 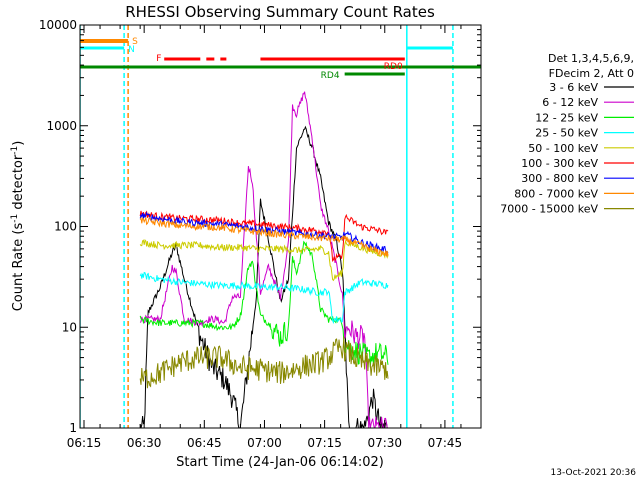 I want to click on x-tick-label: 06:15, so click(x=84, y=443).